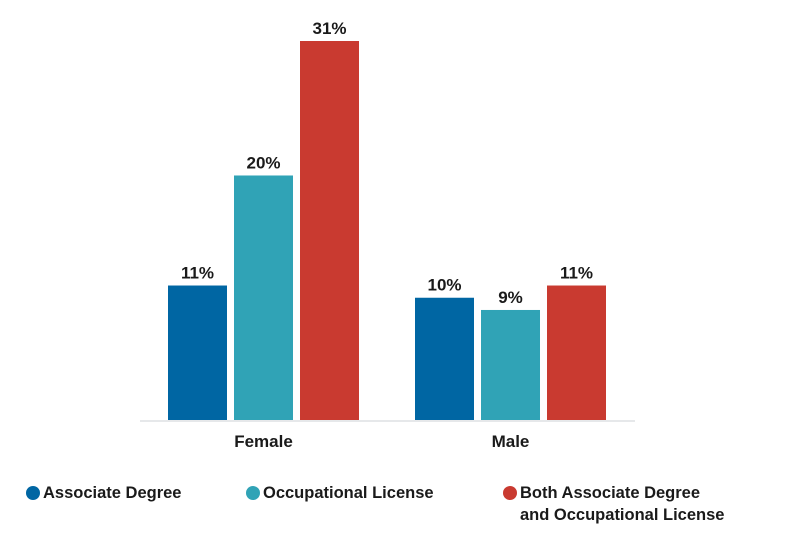  Describe the element at coordinates (329, 28) in the screenshot. I see `data-label: 31%` at that location.